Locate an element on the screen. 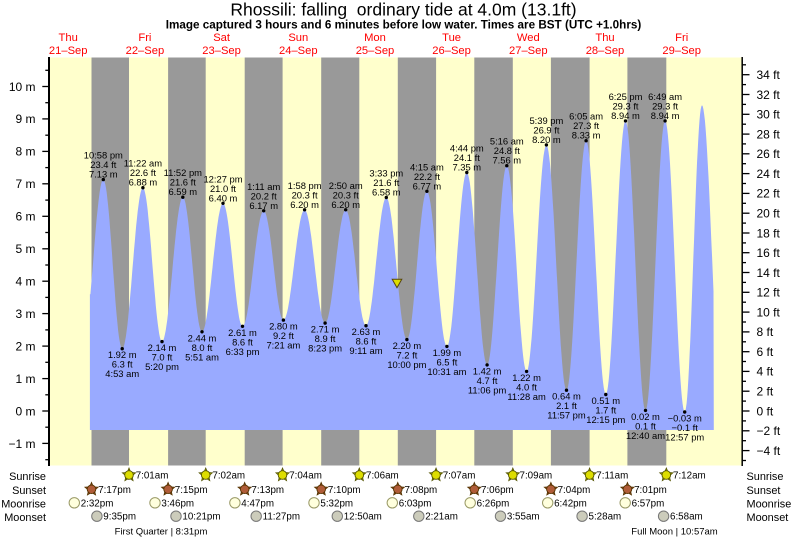 The image size is (793, 544). svg-text: Wed is located at coordinates (528, 38).